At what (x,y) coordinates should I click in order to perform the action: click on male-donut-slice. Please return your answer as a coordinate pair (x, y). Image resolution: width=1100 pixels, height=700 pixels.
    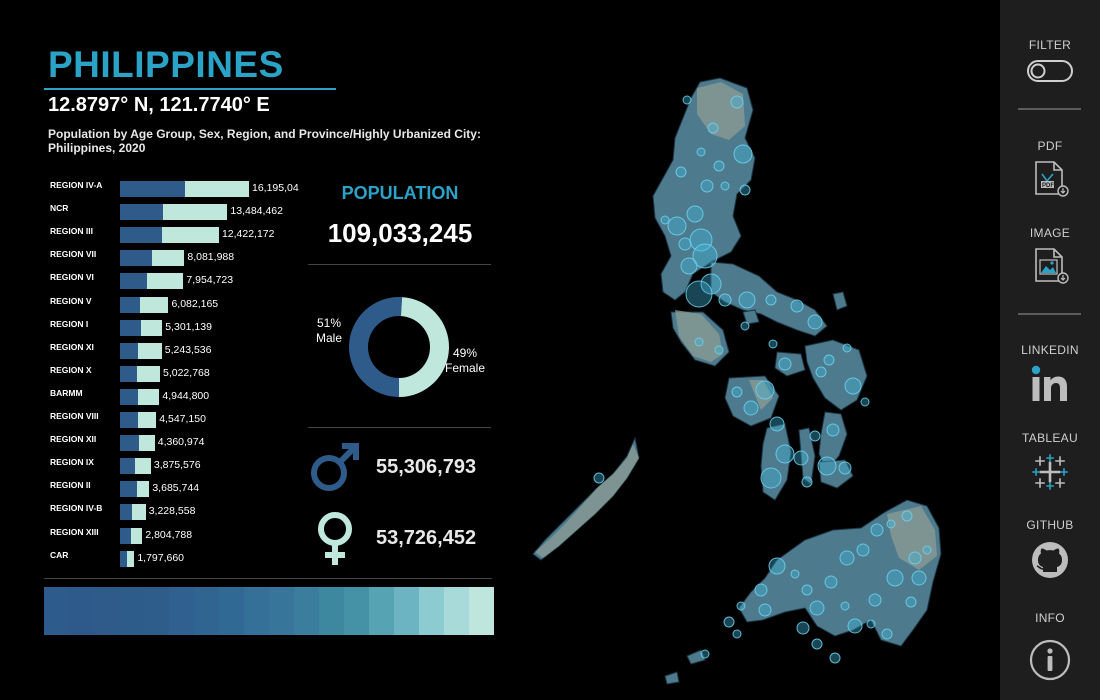
    Looking at the image, I should click on (375, 347).